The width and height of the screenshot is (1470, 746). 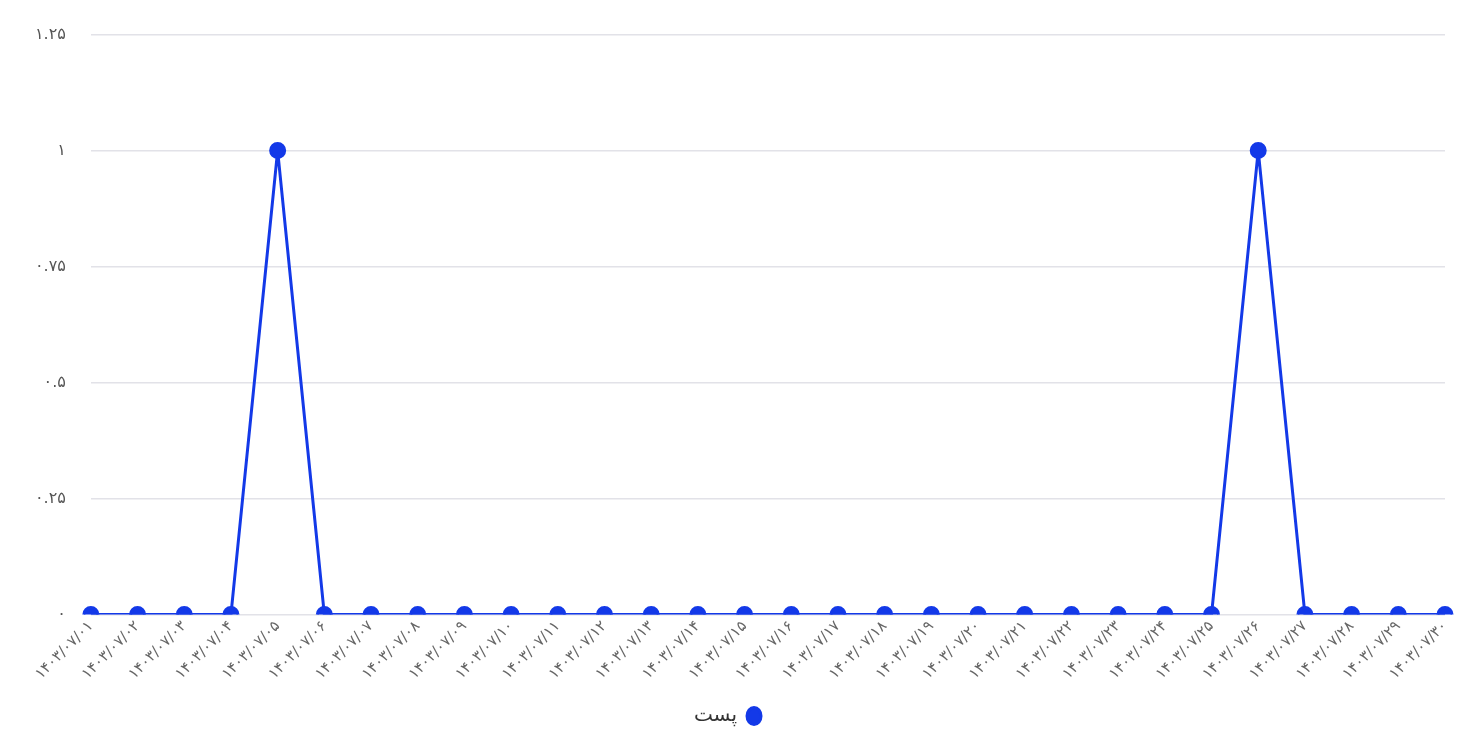 What do you see at coordinates (50, 33) in the screenshot?
I see `y-tick-label: ۱.۲۵` at bounding box center [50, 33].